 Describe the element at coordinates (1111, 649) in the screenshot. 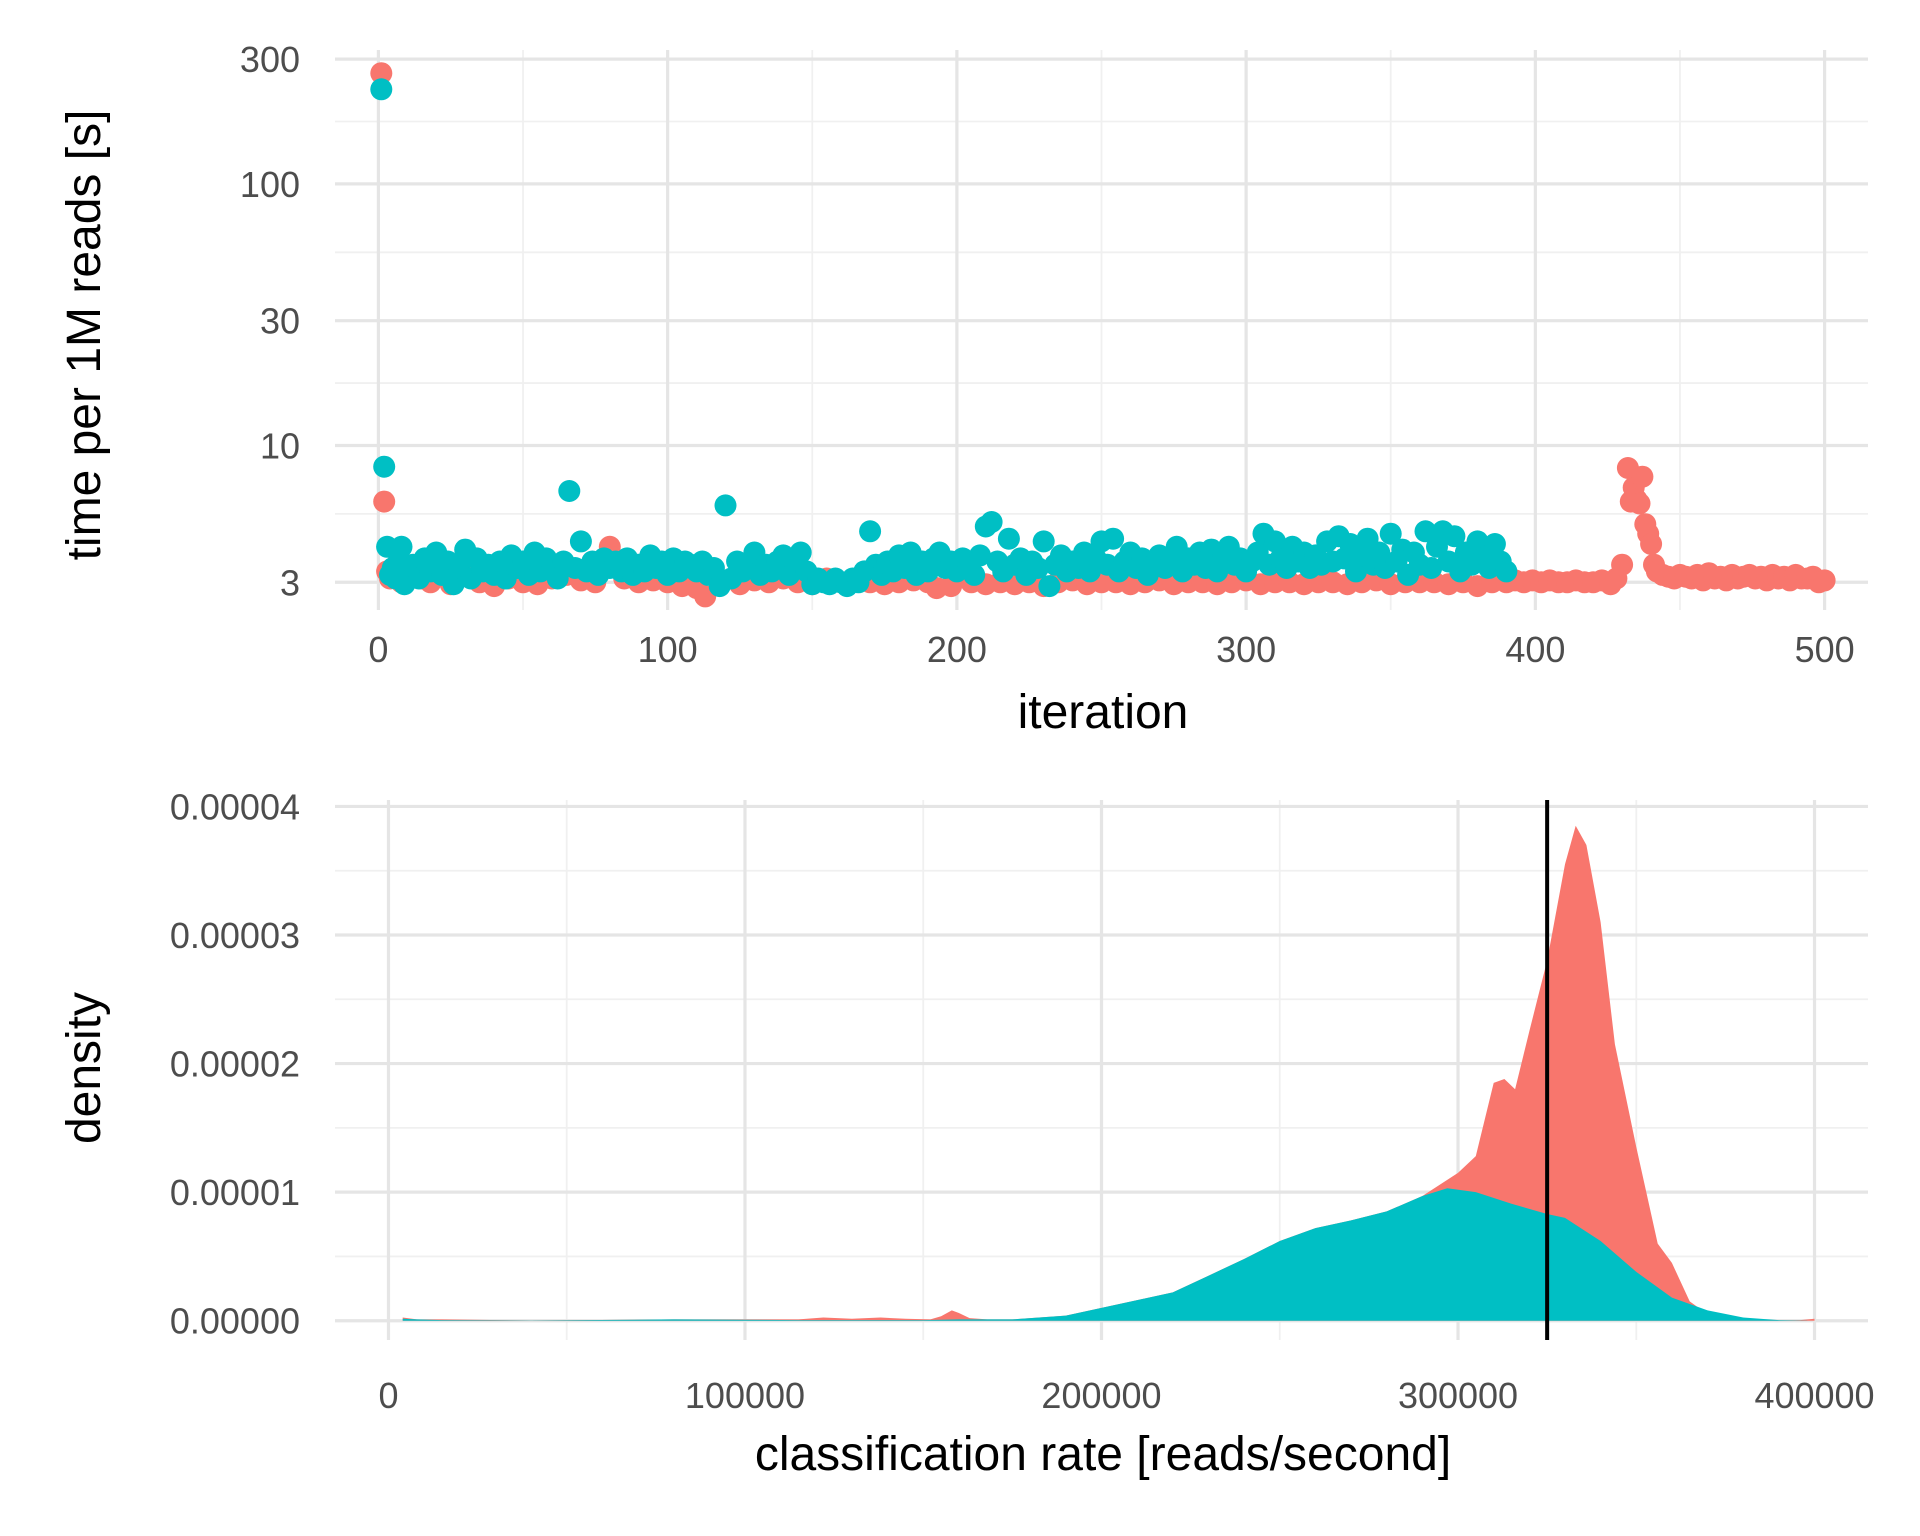

I see `scatter-x-tick-labels: 0 100 200 300 400 500` at that location.